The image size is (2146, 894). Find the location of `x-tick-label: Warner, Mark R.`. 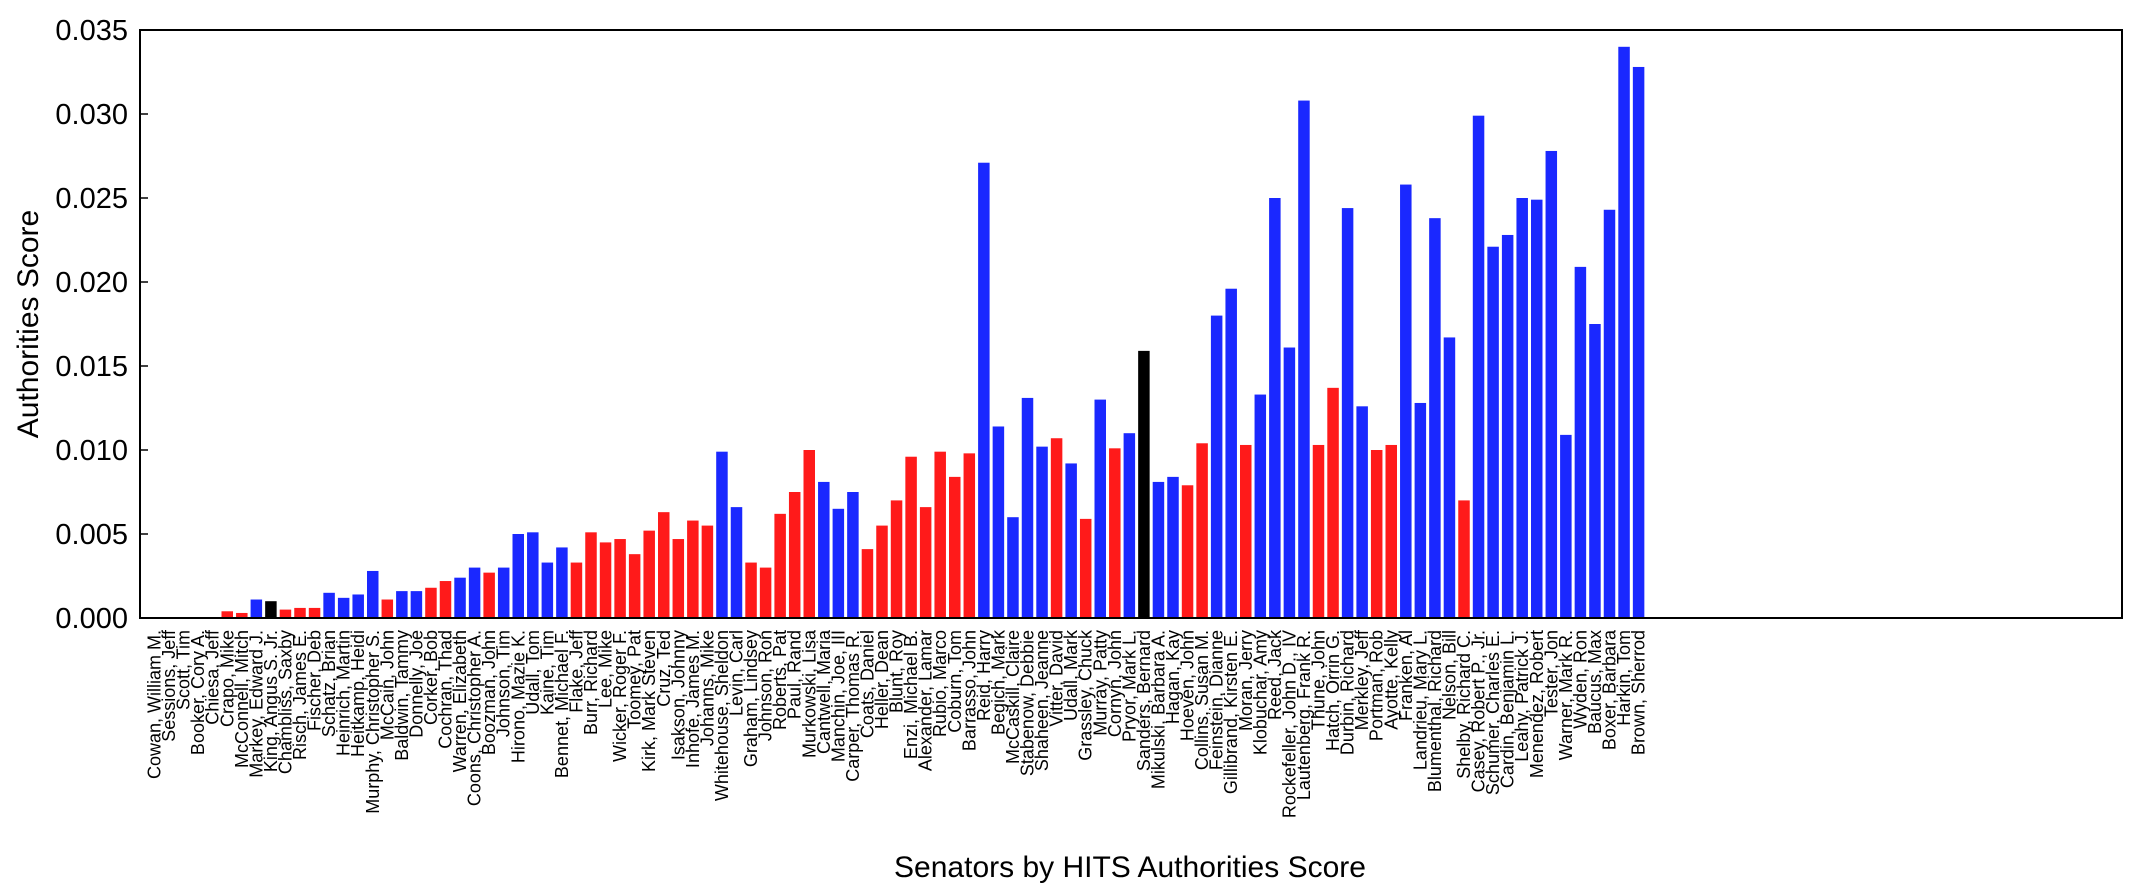

x-tick-label: Warner, Mark R. is located at coordinates (1566, 695).